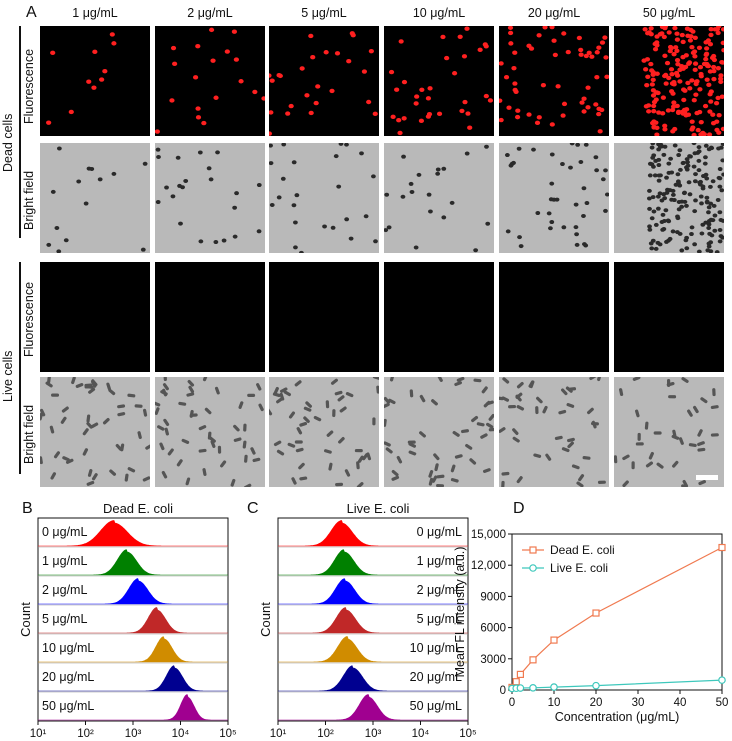 Image resolution: width=732 pixels, height=741 pixels. Describe the element at coordinates (439, 532) in the screenshot. I see `series-label: 0 μg/mL` at that location.